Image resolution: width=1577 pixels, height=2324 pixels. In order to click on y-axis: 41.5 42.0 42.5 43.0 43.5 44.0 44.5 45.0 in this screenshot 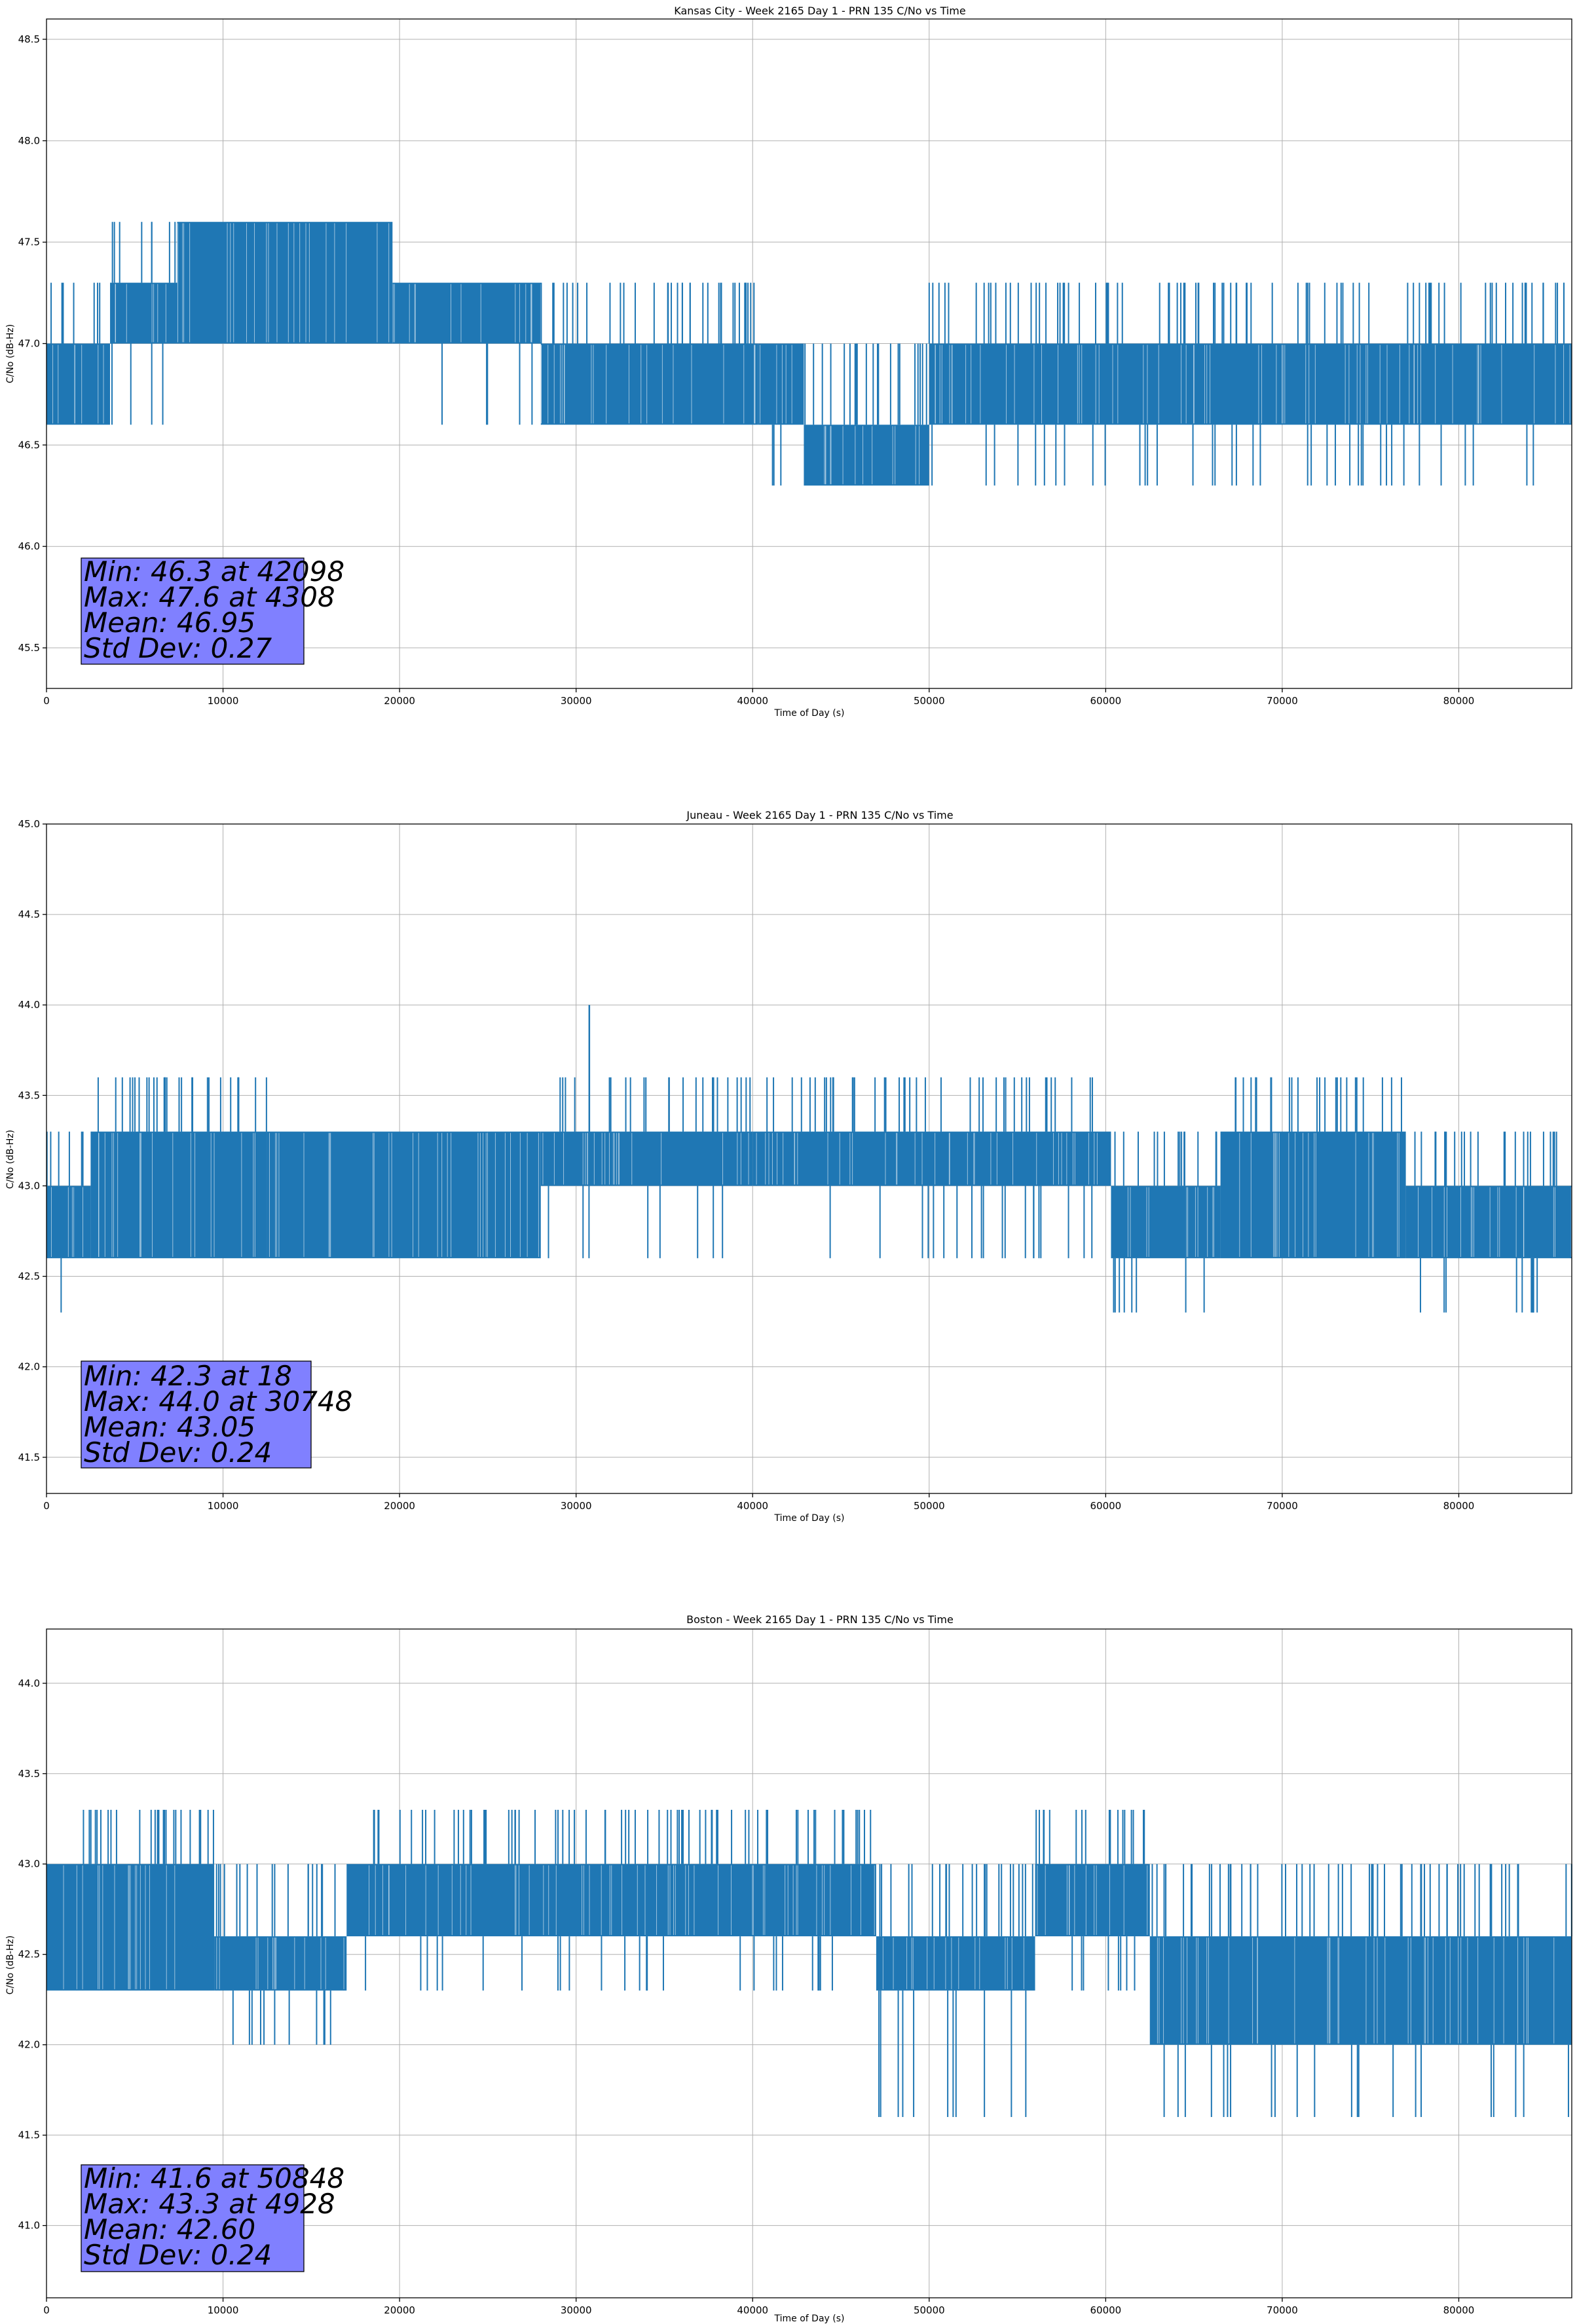, I will do `click(32, 1140)`.